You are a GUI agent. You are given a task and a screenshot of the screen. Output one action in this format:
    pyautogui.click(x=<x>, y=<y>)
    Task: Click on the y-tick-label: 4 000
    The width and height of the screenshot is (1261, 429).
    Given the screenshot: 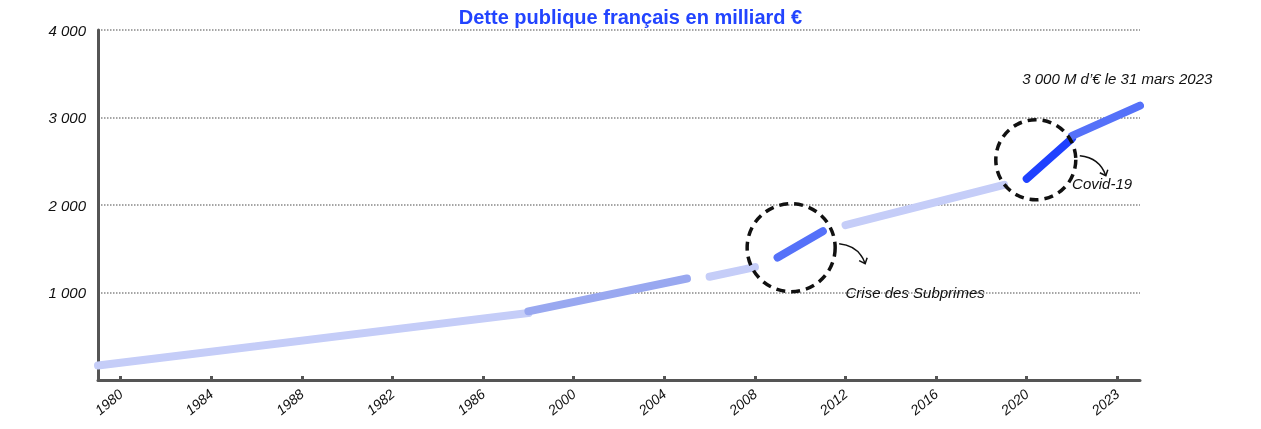 What is the action you would take?
    pyautogui.click(x=67, y=30)
    